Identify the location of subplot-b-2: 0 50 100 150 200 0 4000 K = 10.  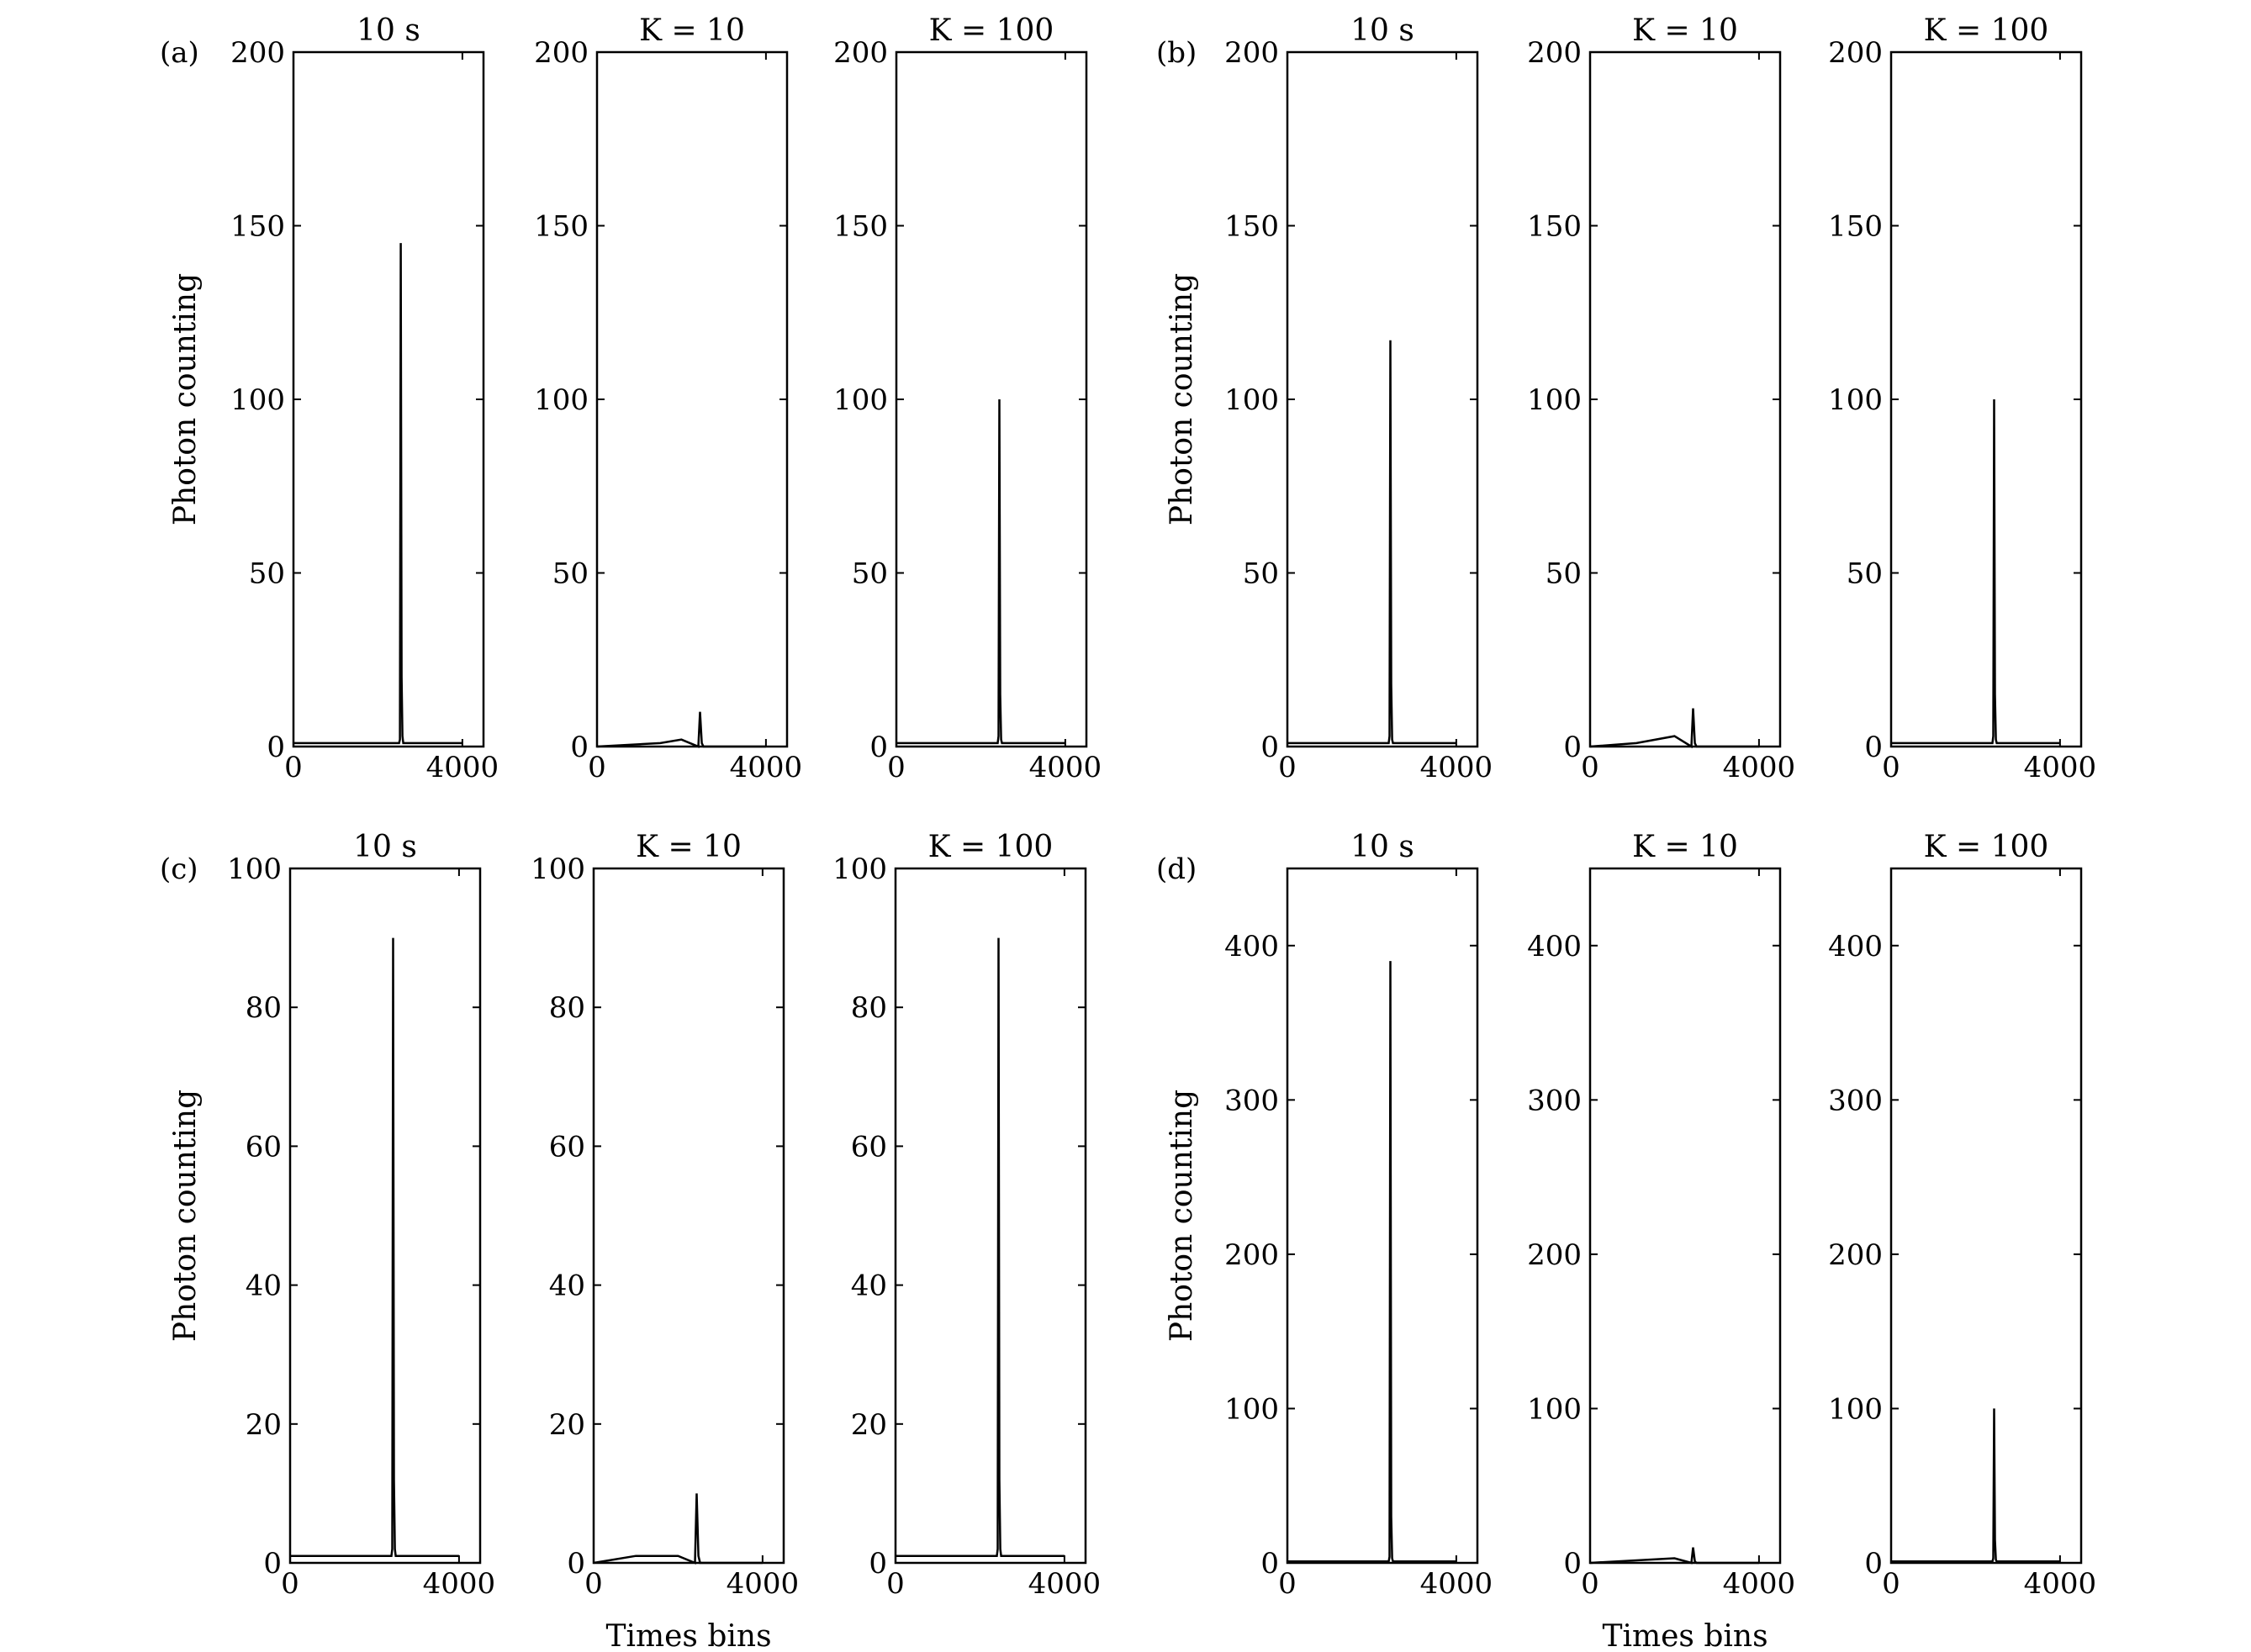
(1661, 398).